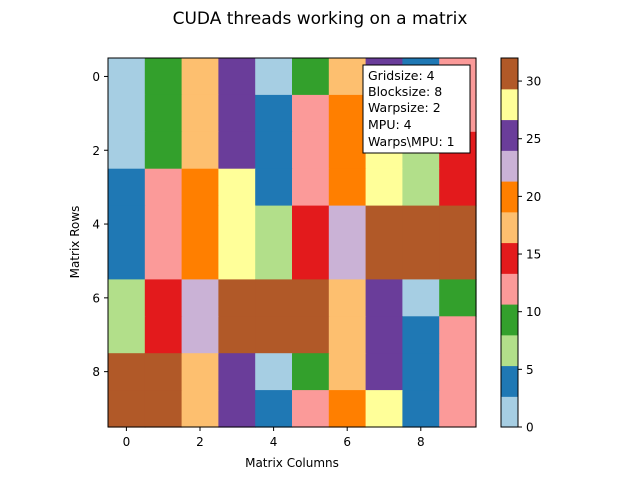  I want to click on annotation-line: MPU: 4, so click(390, 124).